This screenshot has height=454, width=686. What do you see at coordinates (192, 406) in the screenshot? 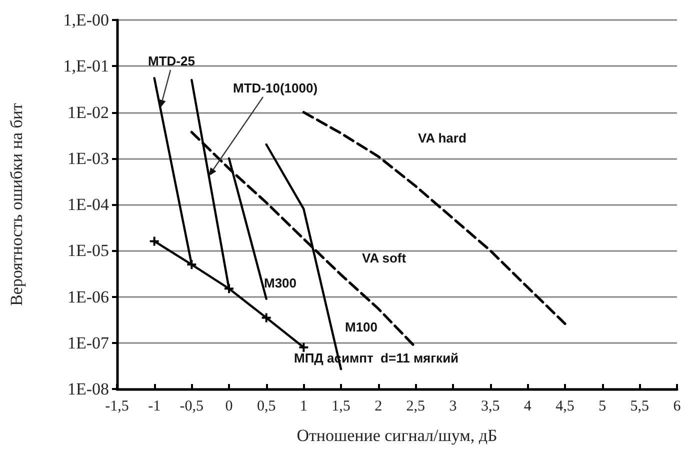
I see `x-tick-label: -0,5` at bounding box center [192, 406].